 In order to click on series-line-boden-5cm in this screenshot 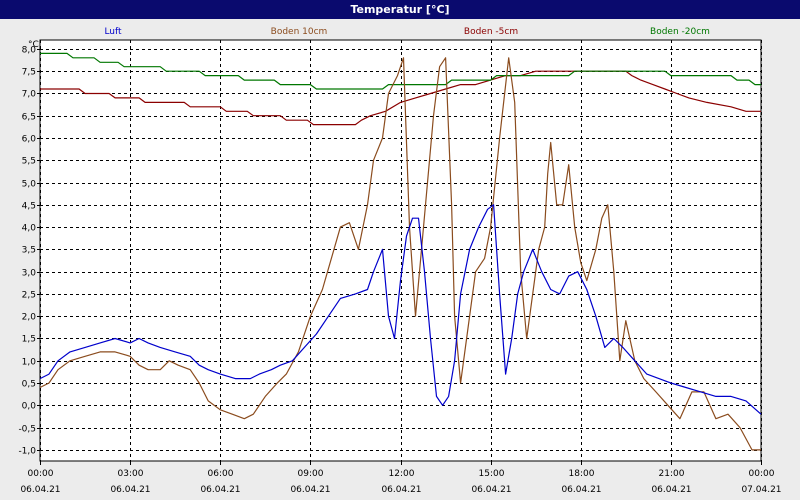, I will do `click(400, 98)`.